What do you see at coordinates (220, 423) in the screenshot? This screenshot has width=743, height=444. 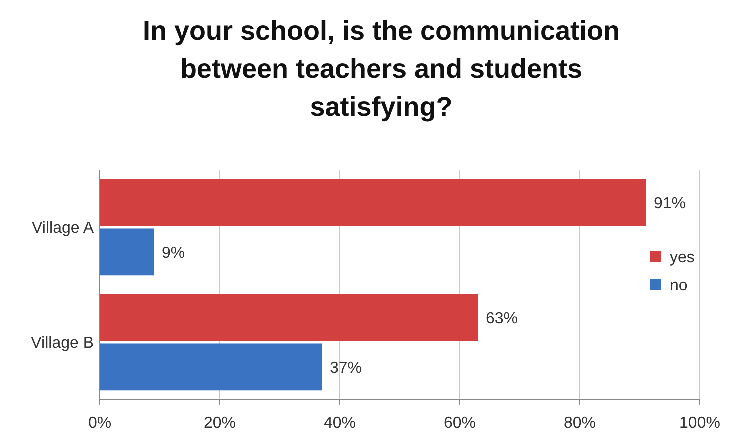 I see `x-tick-label: 20%` at bounding box center [220, 423].